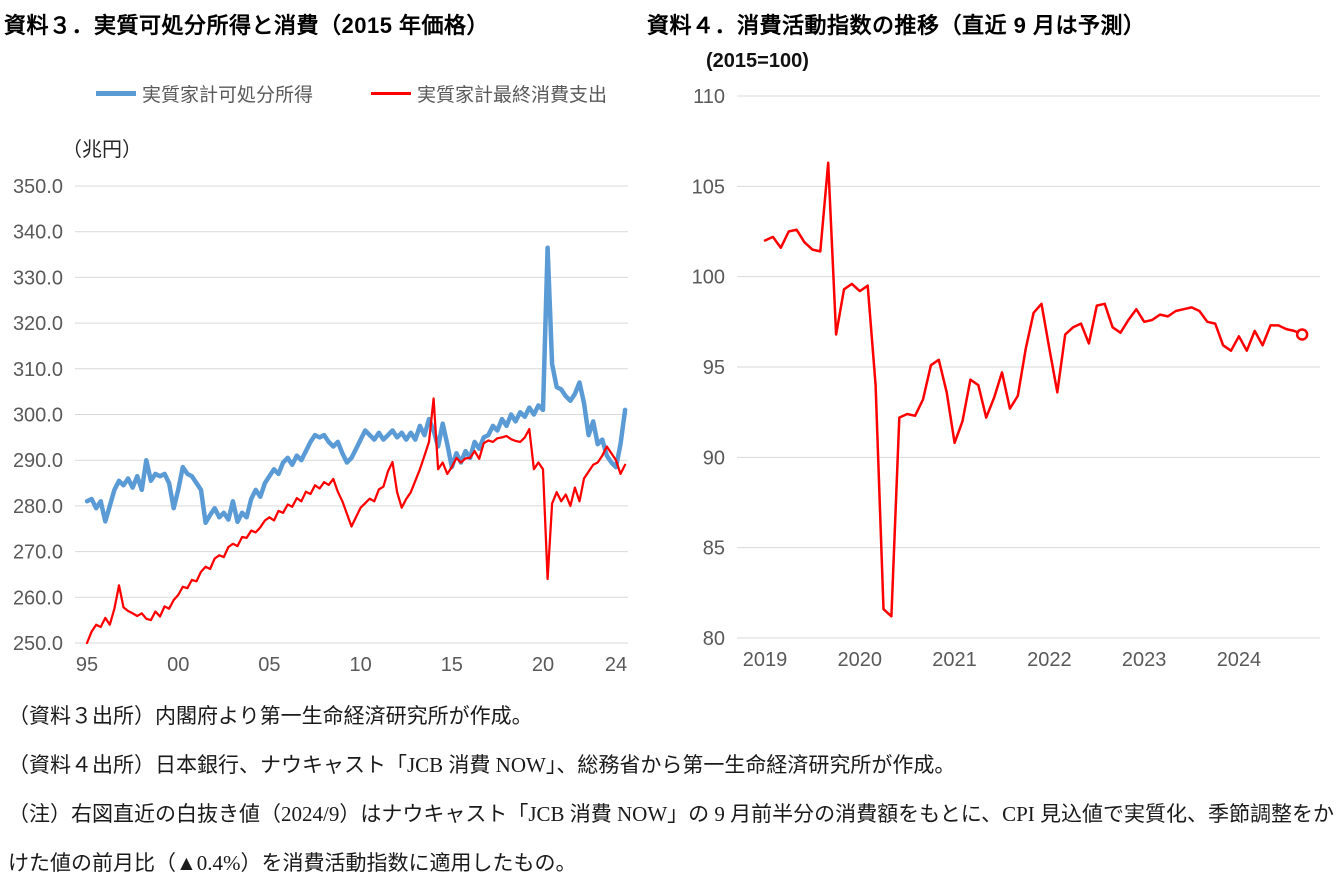 The height and width of the screenshot is (877, 1343). What do you see at coordinates (38, 233) in the screenshot?
I see `svg-text: 340.0` at bounding box center [38, 233].